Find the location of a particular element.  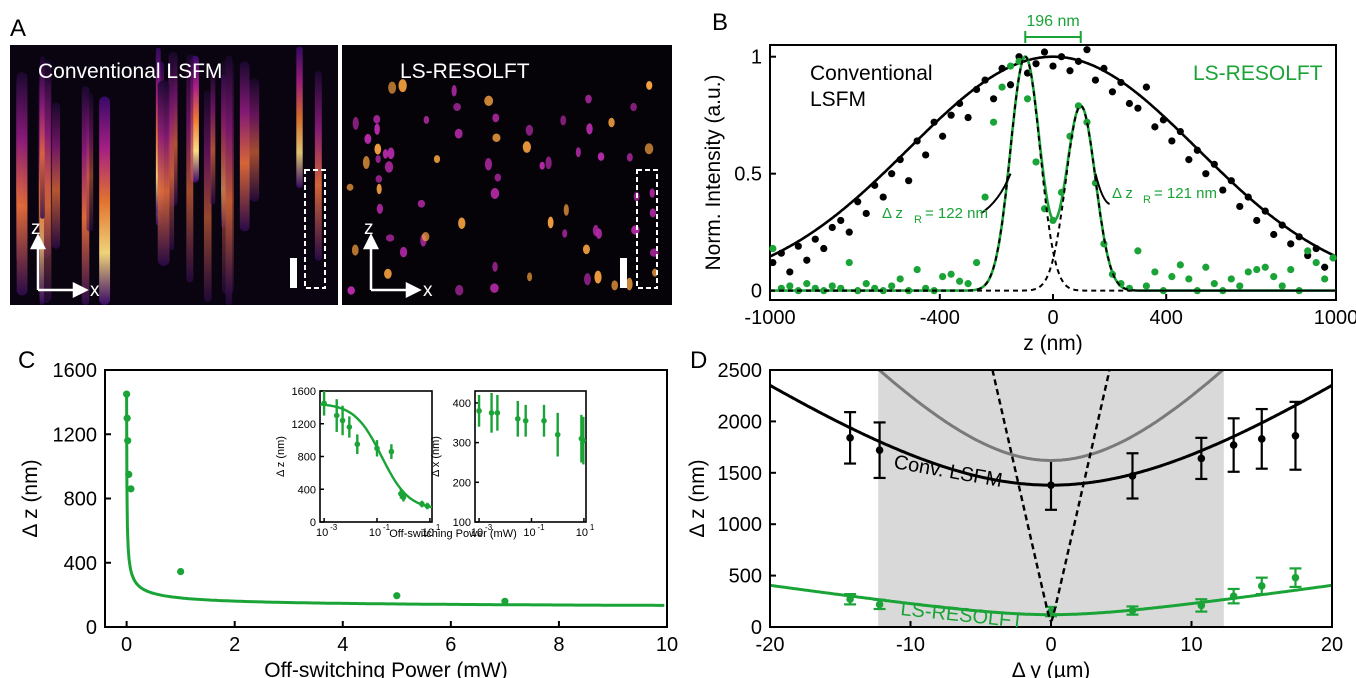

inset-data-point is located at coordinates (583, 440).